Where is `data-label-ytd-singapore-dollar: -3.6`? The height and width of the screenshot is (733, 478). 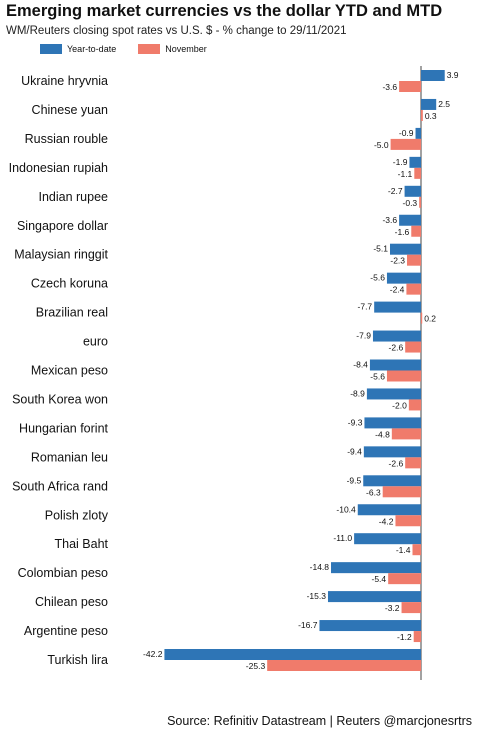
data-label-ytd-singapore-dollar: -3.6 is located at coordinates (389, 220).